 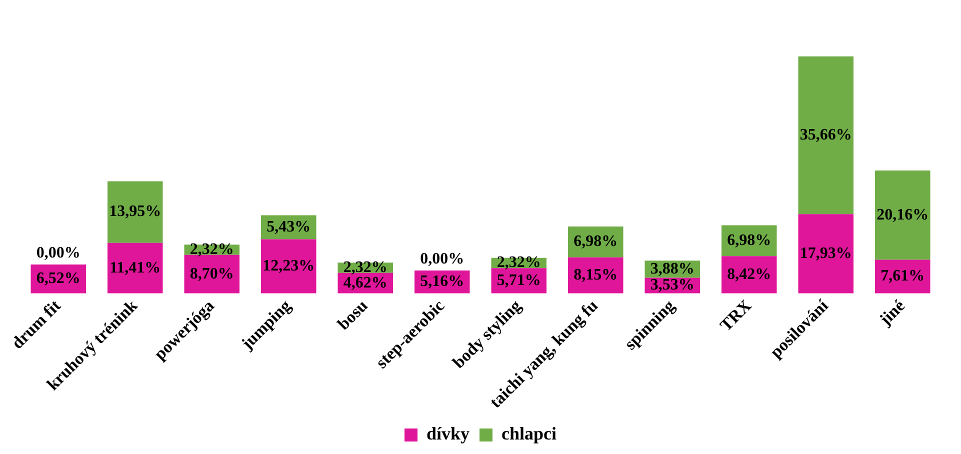 I want to click on data-label: 35,66%, so click(x=826, y=135).